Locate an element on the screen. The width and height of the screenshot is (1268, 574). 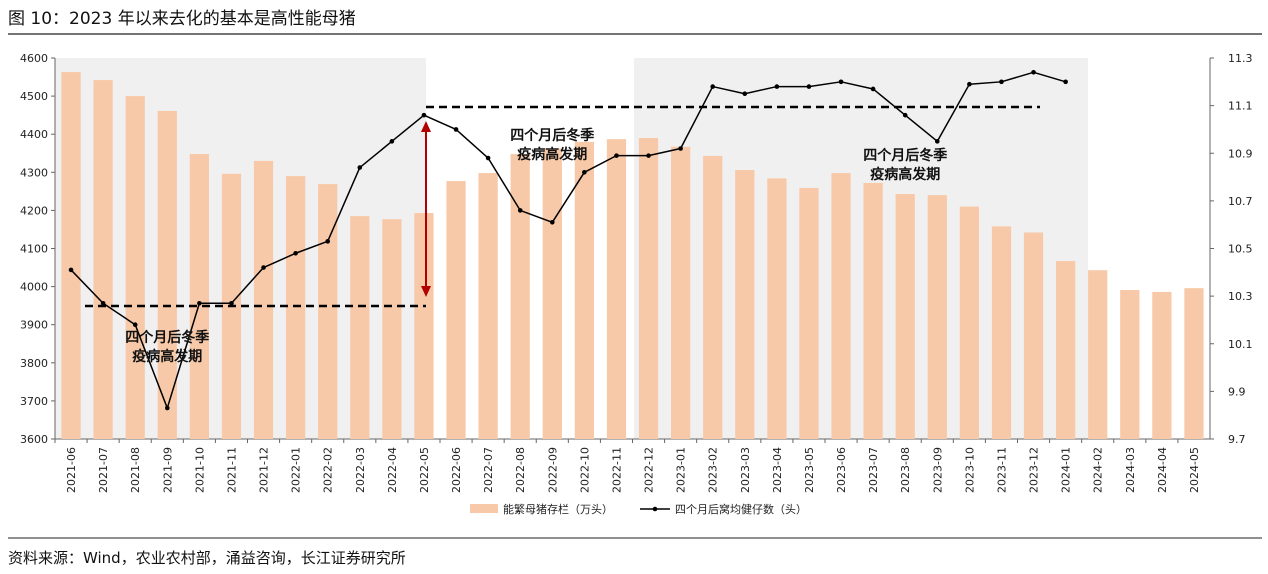
x-tick-label: 2022-07 is located at coordinates (488, 470).